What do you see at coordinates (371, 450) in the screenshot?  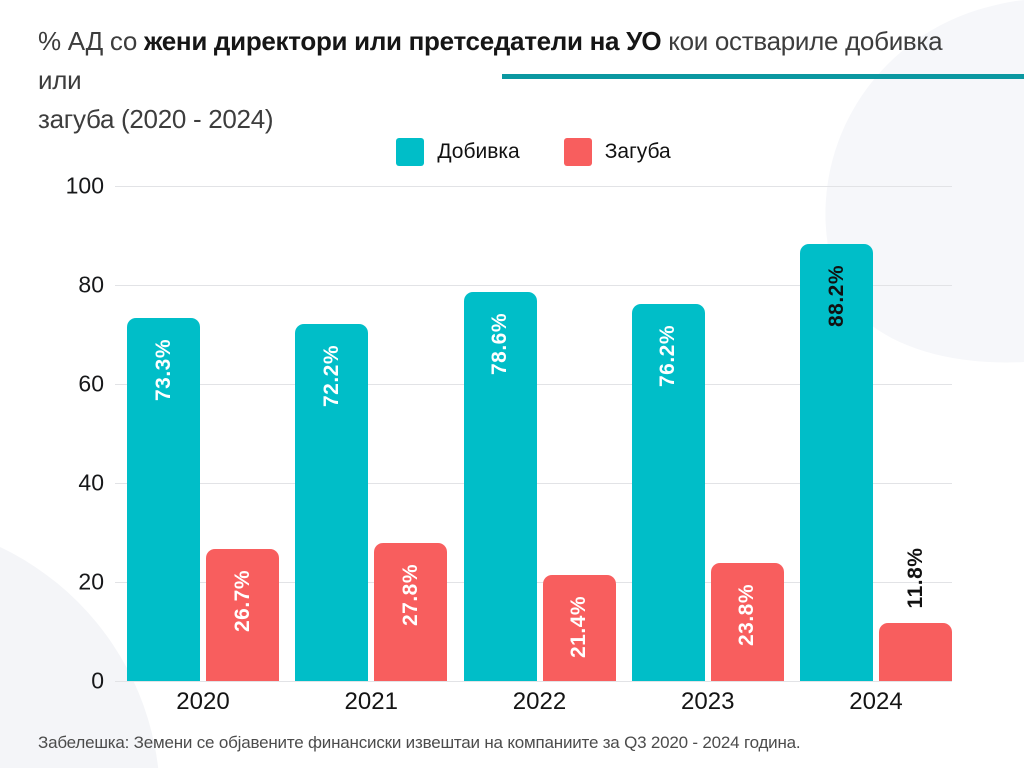 I see `bar-group-2021: 72.2% 27.8% 2021` at bounding box center [371, 450].